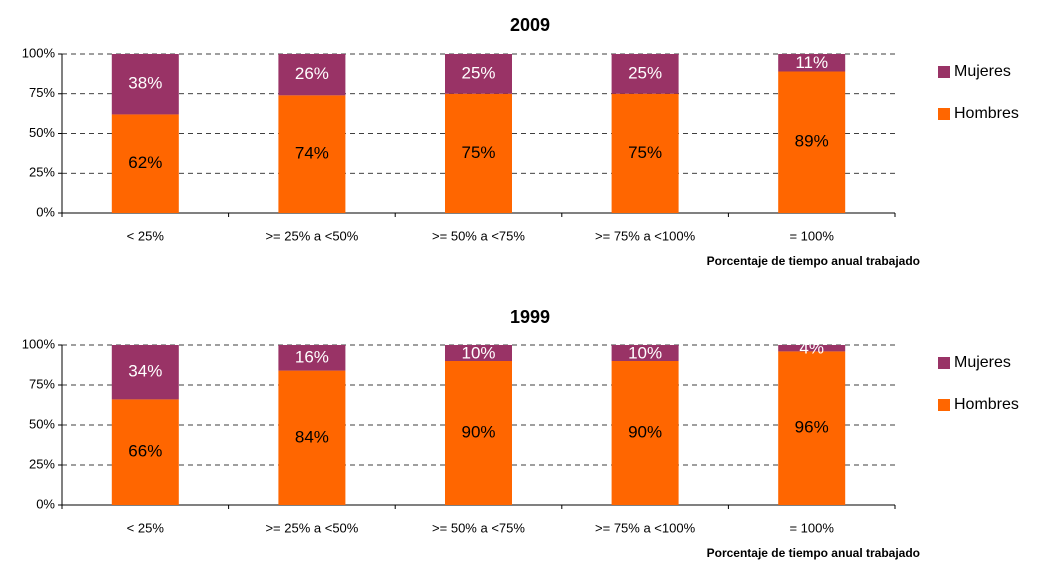 The height and width of the screenshot is (561, 1037). I want to click on data-label: 66%, so click(145, 451).